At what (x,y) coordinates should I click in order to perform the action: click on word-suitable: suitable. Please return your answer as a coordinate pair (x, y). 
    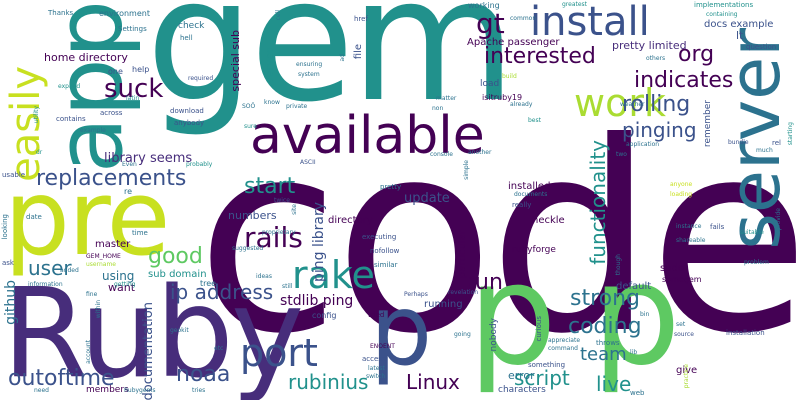
    Looking at the image, I should click on (752, 232).